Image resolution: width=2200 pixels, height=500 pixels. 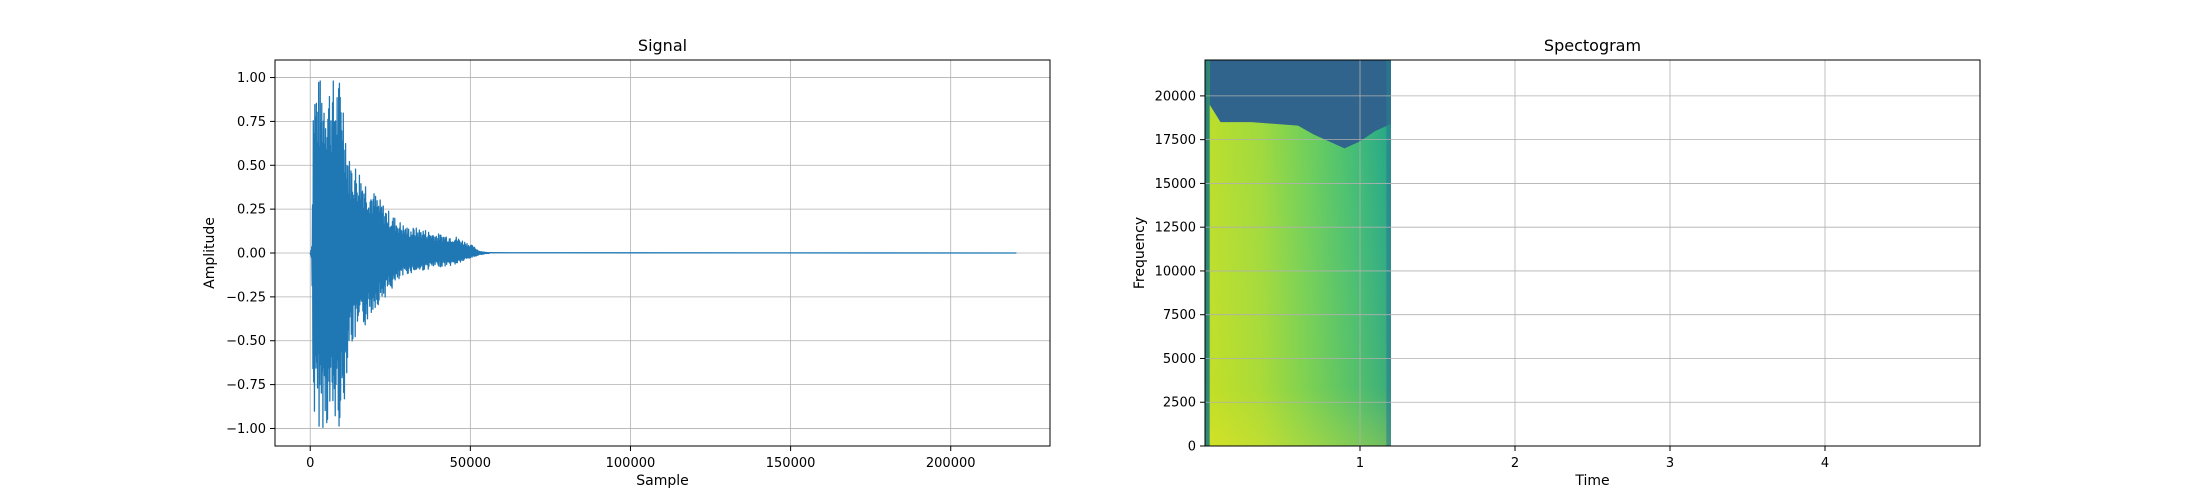 What do you see at coordinates (251, 166) in the screenshot?
I see `signal-y-tick-label: 0.50` at bounding box center [251, 166].